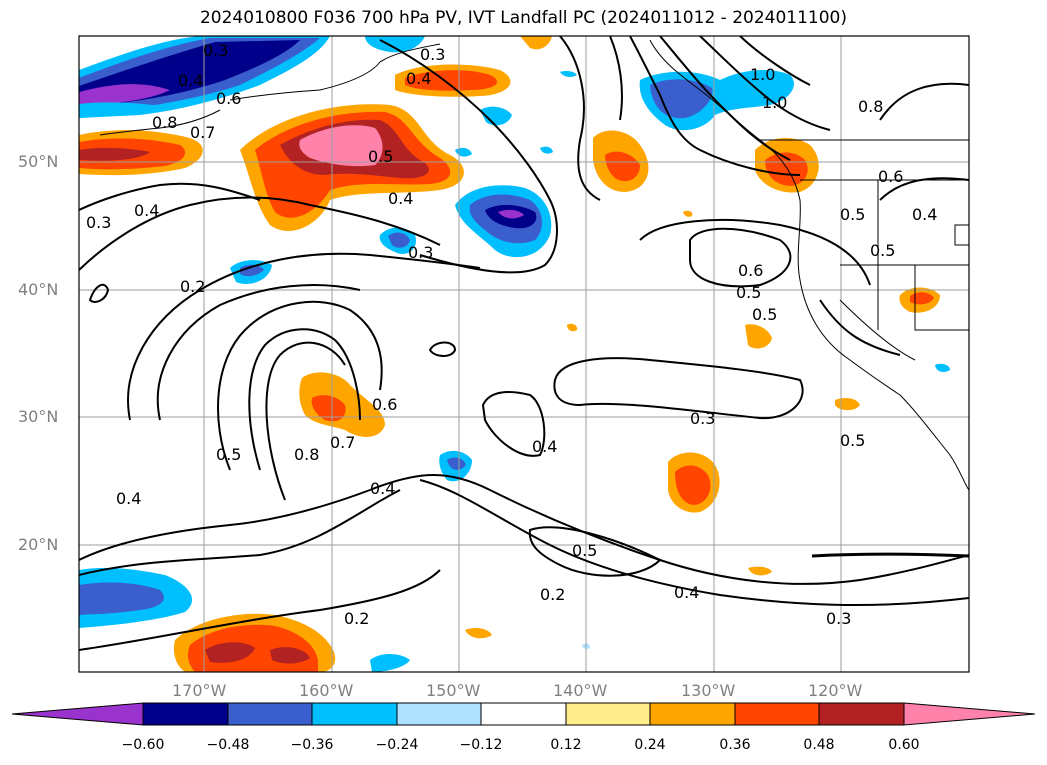  What do you see at coordinates (835, 690) in the screenshot?
I see `lon-label-120w: 120°W` at bounding box center [835, 690].